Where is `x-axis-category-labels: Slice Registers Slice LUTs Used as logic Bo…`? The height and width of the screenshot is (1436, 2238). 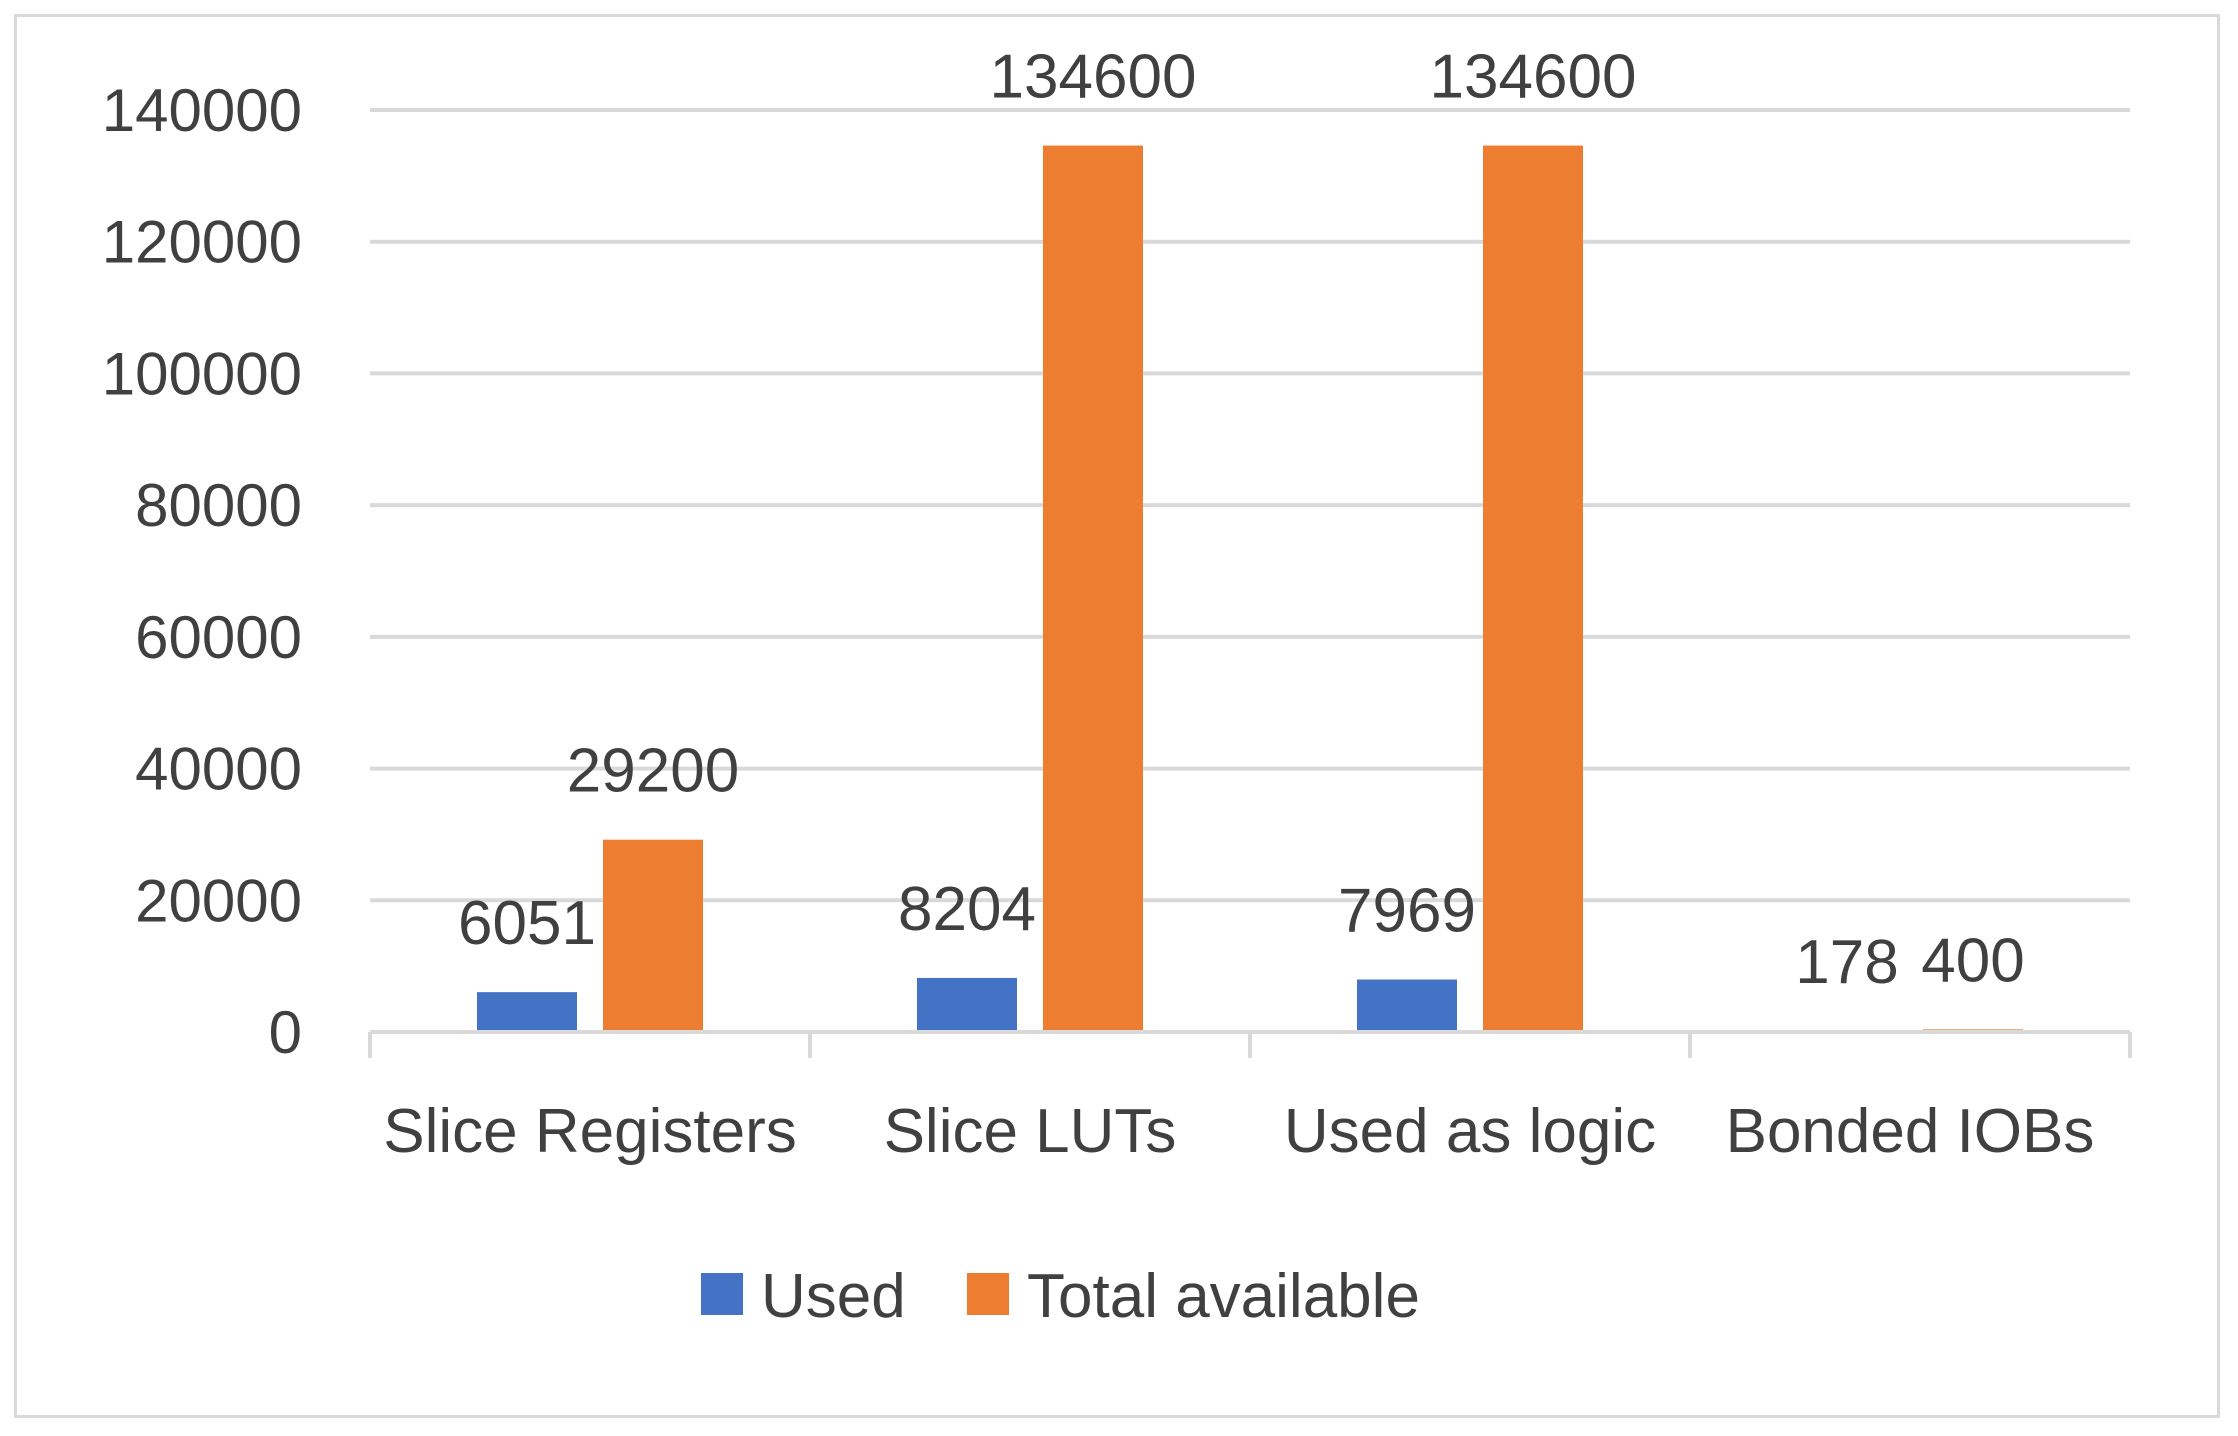
x-axis-category-labels: Slice Registers Slice LUTs Used as logic Bo… is located at coordinates (1238, 1131).